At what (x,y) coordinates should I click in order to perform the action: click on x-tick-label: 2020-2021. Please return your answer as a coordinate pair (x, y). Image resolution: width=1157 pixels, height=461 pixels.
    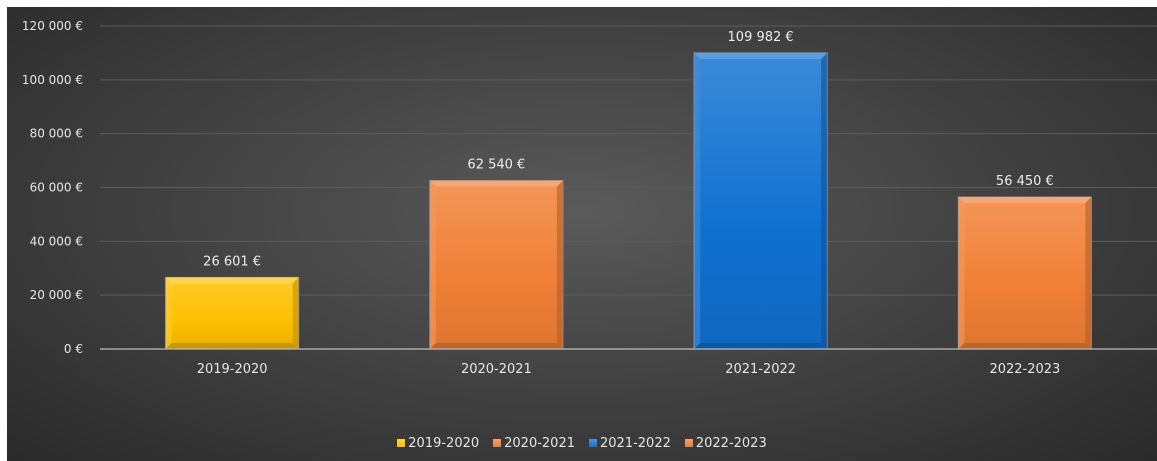
    Looking at the image, I should click on (496, 369).